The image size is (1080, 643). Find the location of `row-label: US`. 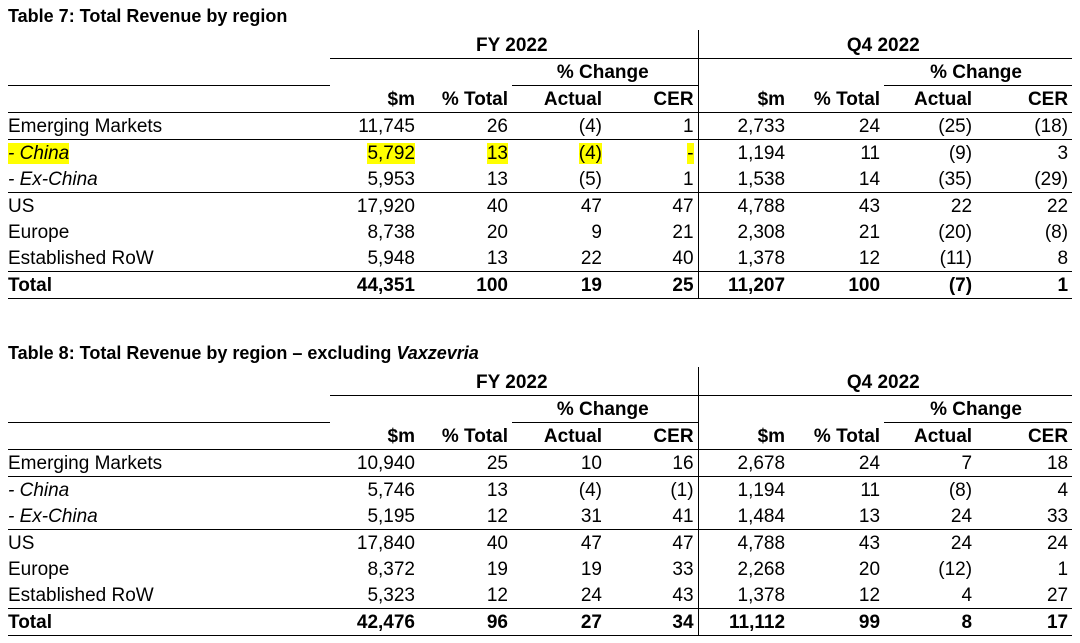

row-label: US is located at coordinates (21, 206).